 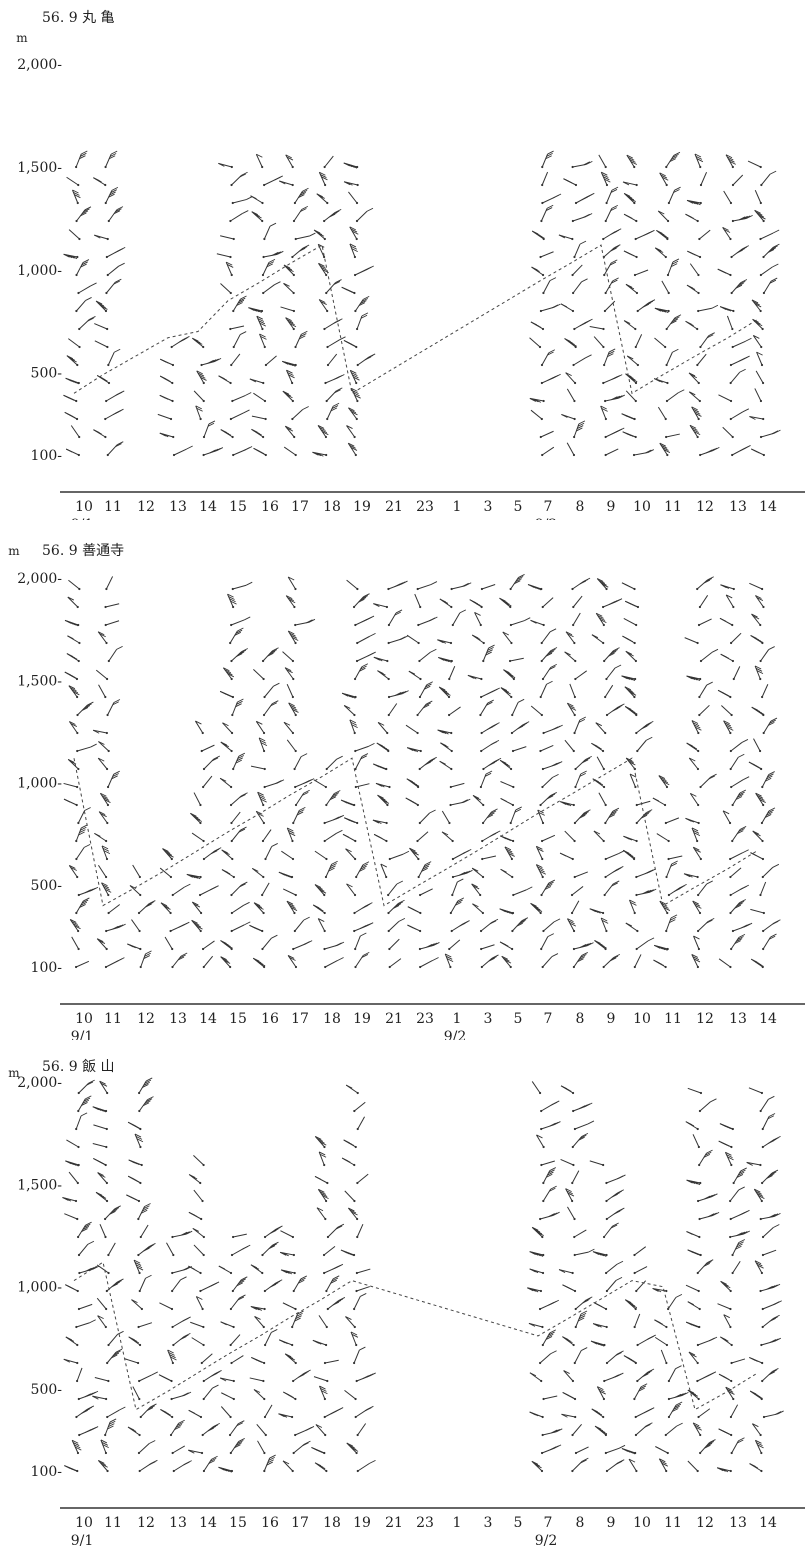 What do you see at coordinates (270, 507) in the screenshot?
I see `x-tick-label: 16` at bounding box center [270, 507].